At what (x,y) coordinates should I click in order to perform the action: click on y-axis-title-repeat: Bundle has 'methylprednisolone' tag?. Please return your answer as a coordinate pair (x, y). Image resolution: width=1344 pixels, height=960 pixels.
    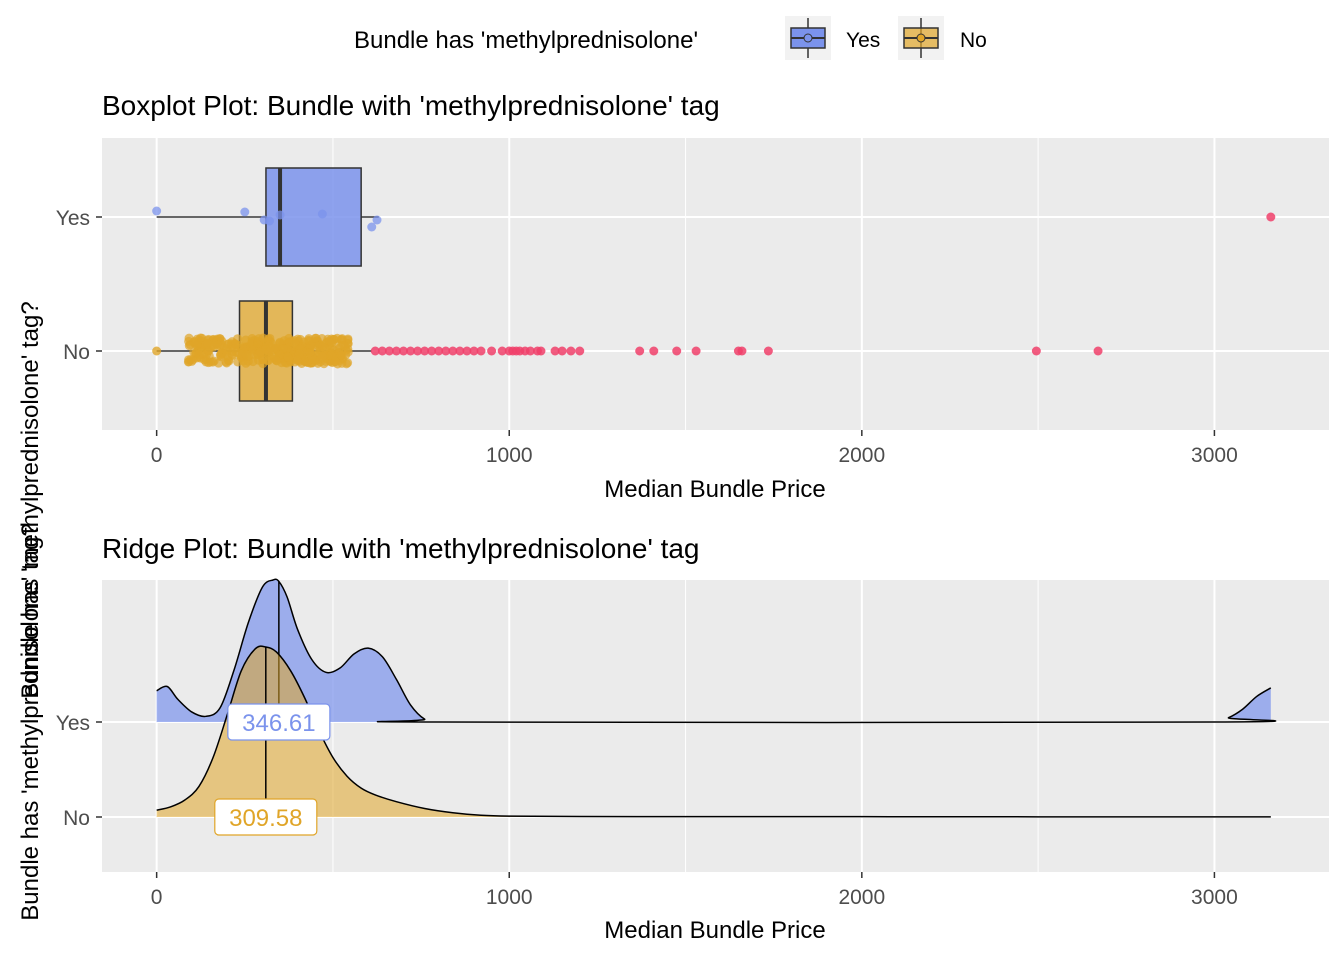
    Looking at the image, I should click on (30, 721).